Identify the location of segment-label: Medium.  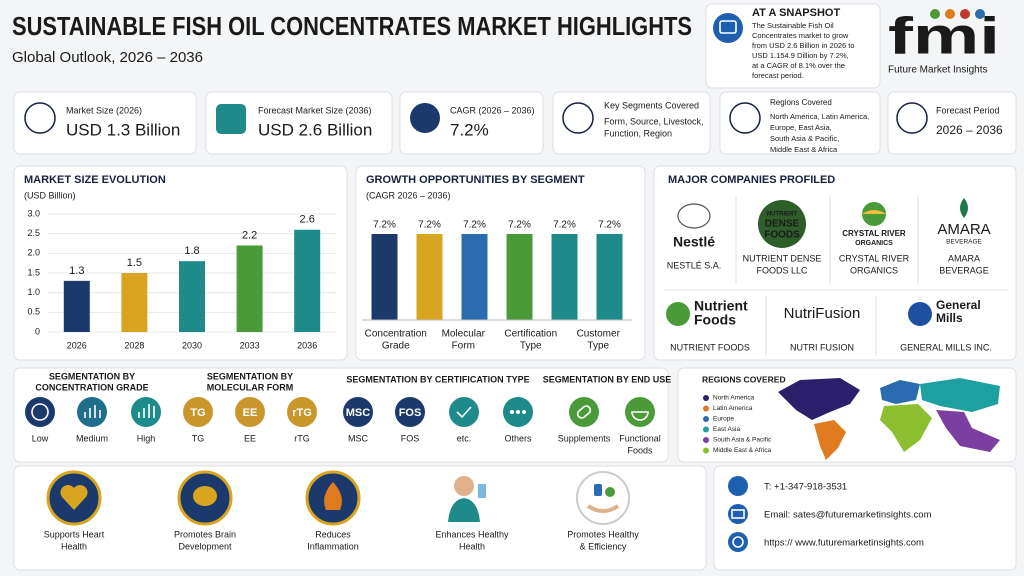
(92, 438).